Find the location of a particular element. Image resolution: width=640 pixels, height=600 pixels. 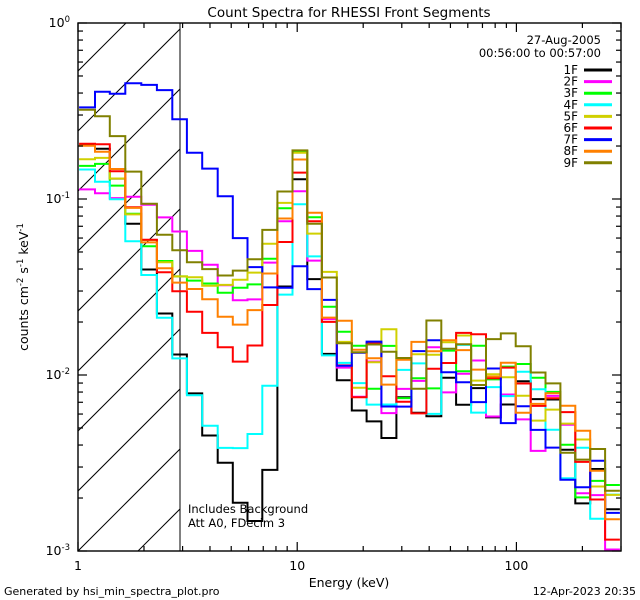

y-label-part-a: counts cm is located at coordinates (23, 318).